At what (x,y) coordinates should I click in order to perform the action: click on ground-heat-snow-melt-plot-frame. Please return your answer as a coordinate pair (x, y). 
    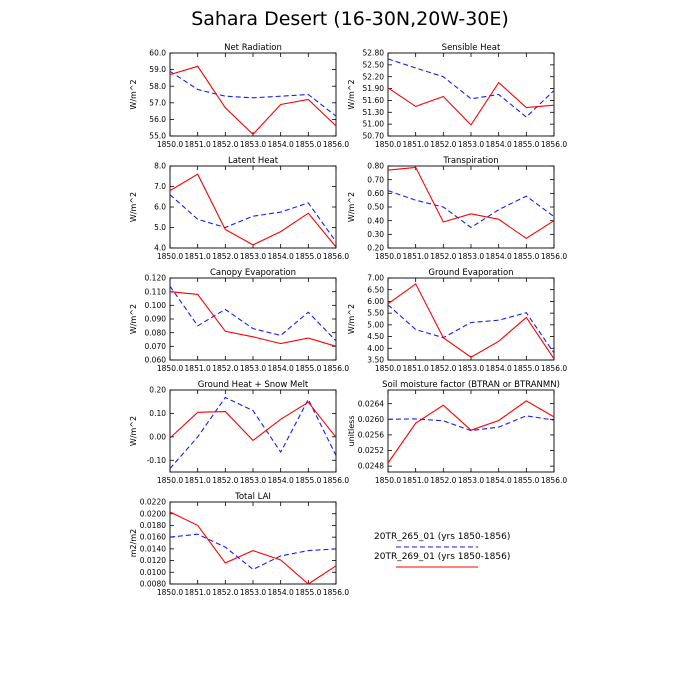
    Looking at the image, I should click on (253, 431).